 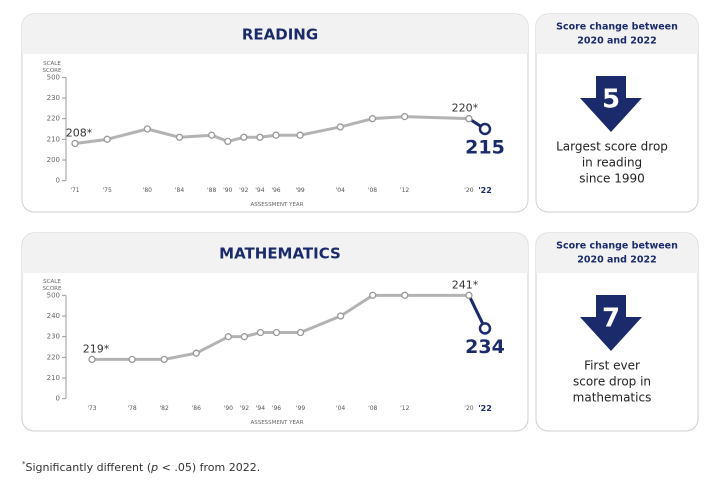 What do you see at coordinates (289, 327) in the screenshot?
I see `score-line` at bounding box center [289, 327].